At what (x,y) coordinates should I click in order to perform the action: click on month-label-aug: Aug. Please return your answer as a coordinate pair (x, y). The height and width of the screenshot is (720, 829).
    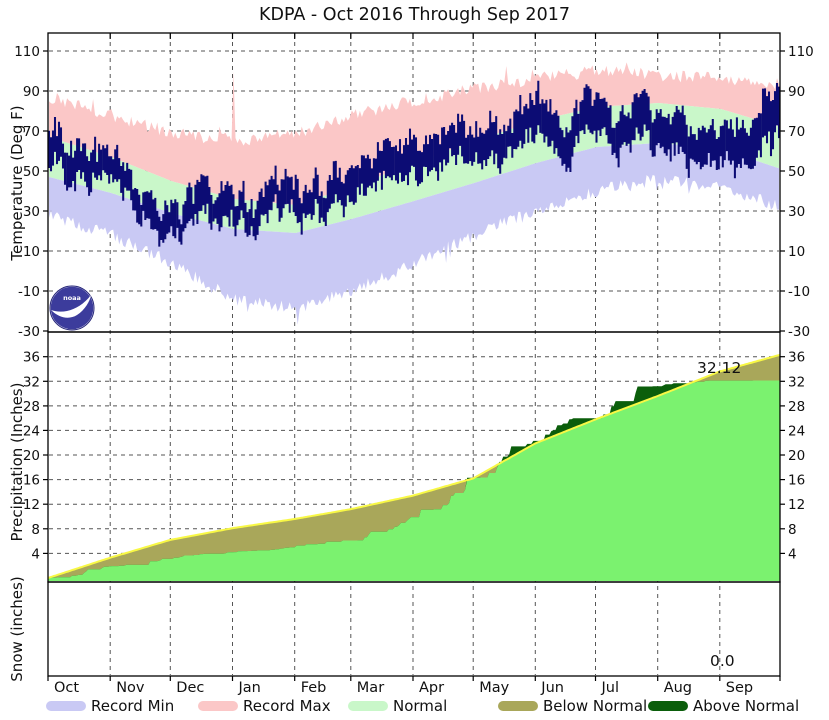
    Looking at the image, I should click on (678, 688).